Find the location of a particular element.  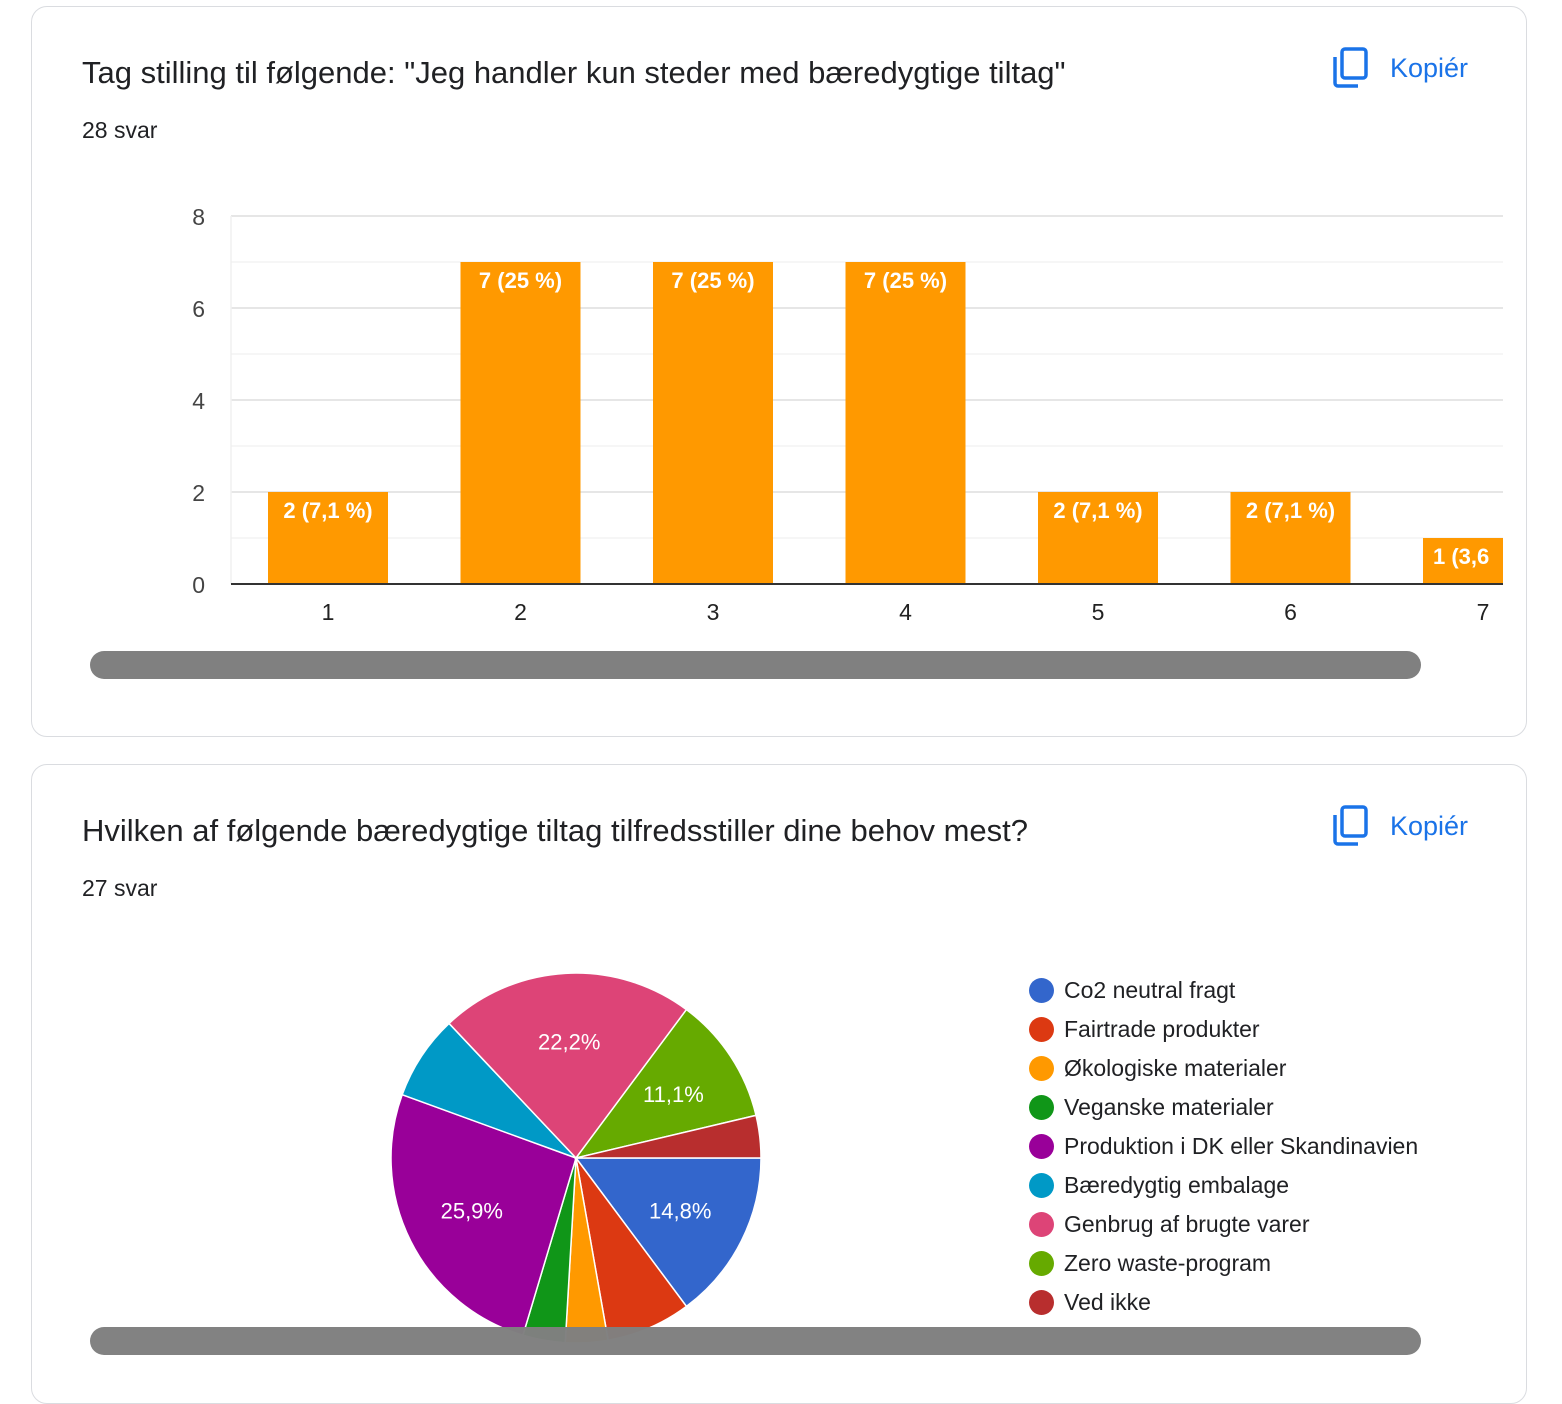

legend-item: Genbrug af brugte varer is located at coordinates (1223, 1224).